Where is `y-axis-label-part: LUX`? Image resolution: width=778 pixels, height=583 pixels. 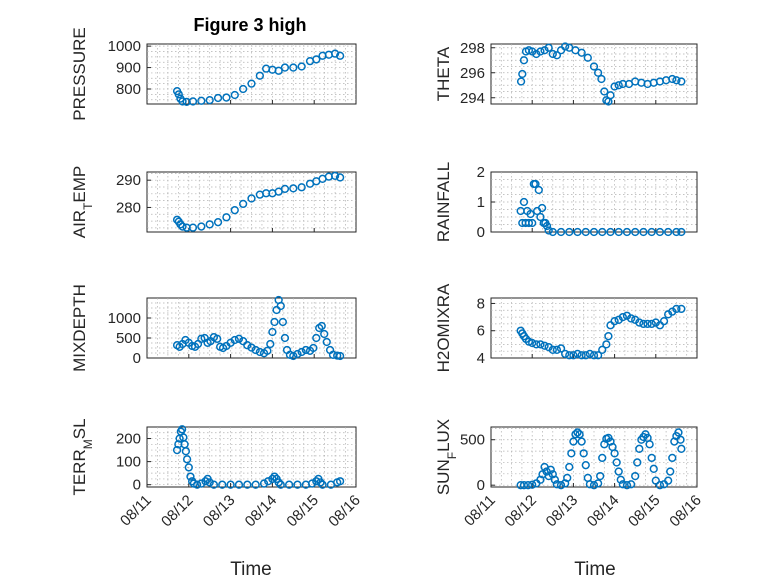
y-axis-label-part: LUX is located at coordinates (443, 435).